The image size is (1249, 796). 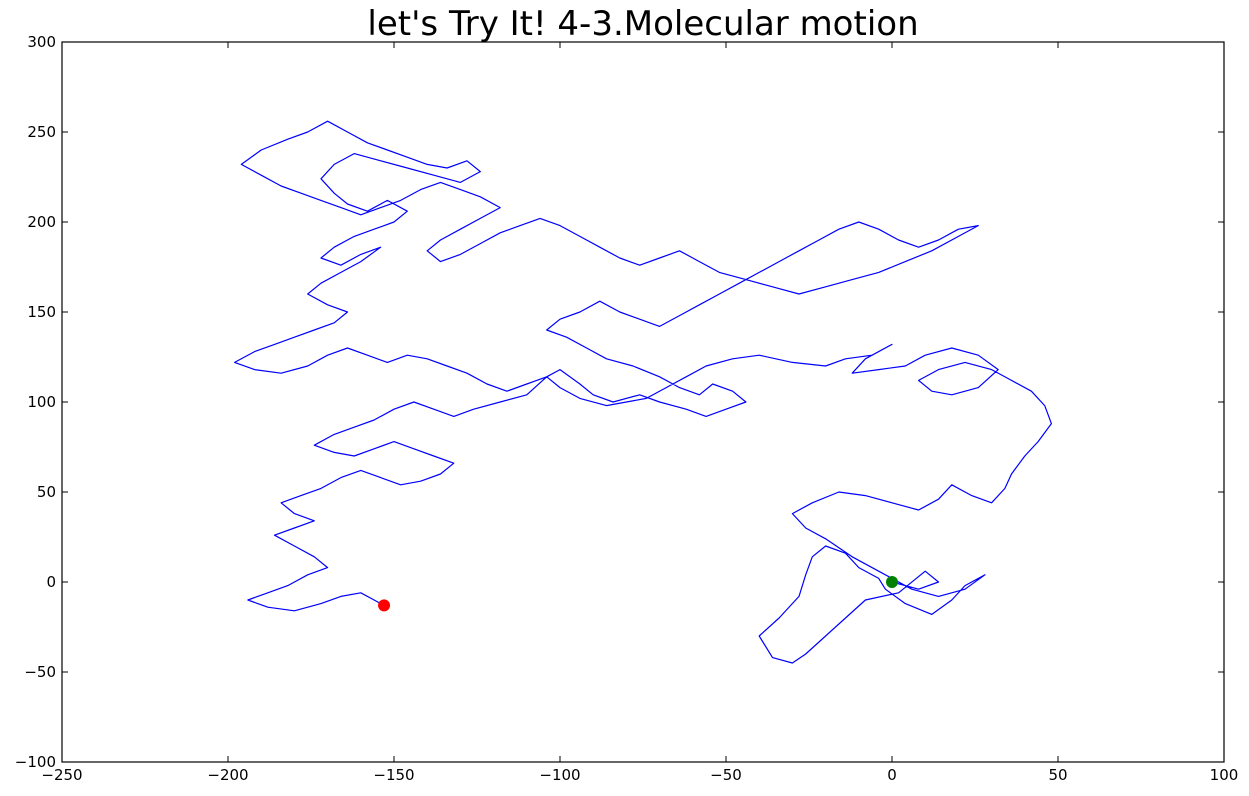 I want to click on x-tick-label: −100, so click(x=559, y=775).